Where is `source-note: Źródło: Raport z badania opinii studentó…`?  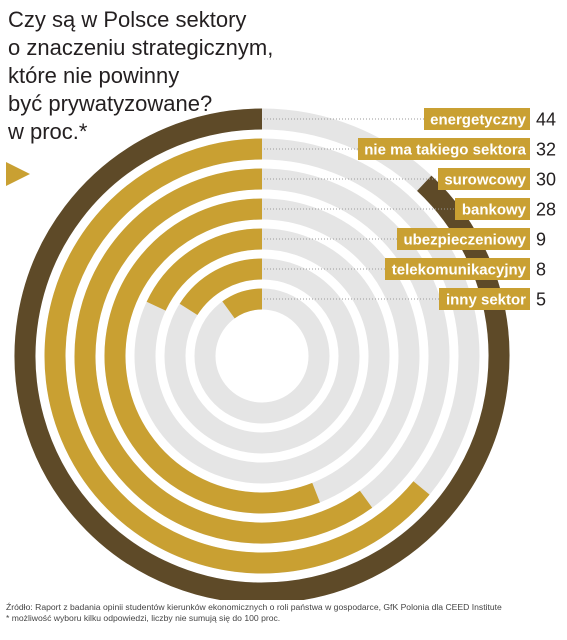 source-note: Źródło: Raport z badania opinii studentó… is located at coordinates (254, 607).